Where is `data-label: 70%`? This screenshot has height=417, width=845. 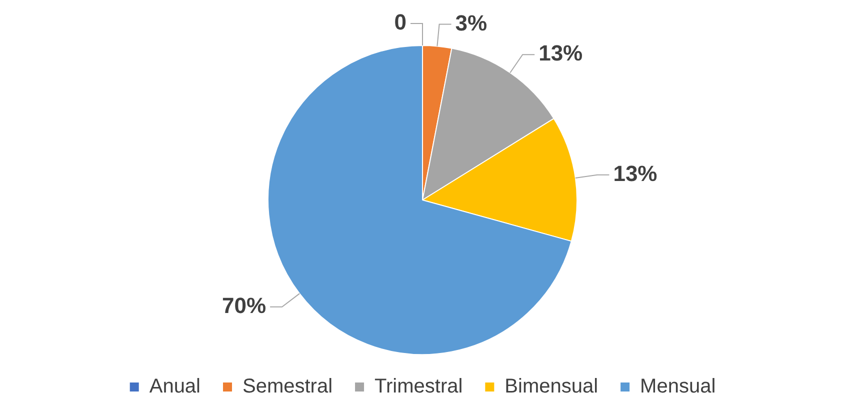
data-label: 70% is located at coordinates (244, 305).